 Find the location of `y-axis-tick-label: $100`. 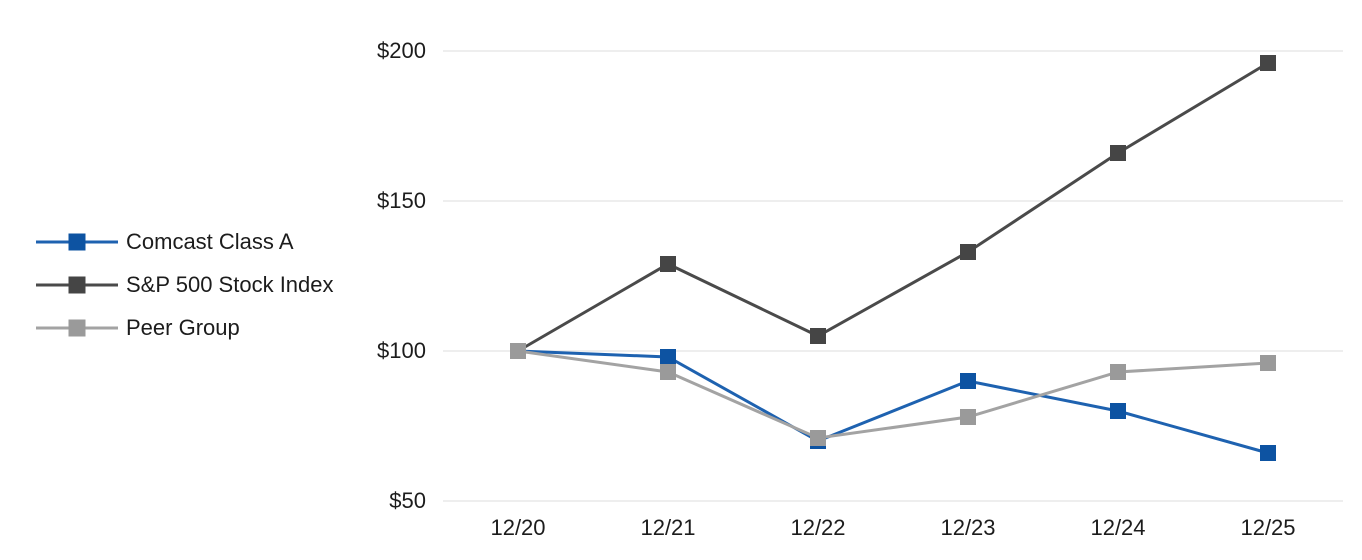

y-axis-tick-label: $100 is located at coordinates (401, 350).